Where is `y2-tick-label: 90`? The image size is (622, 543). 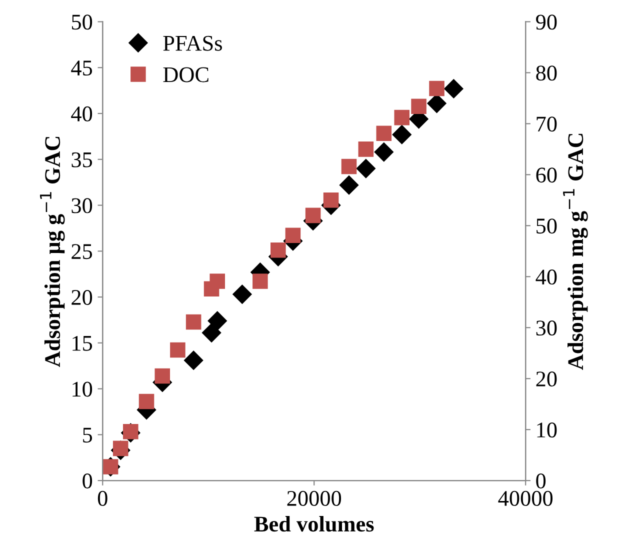 y2-tick-label: 90 is located at coordinates (546, 22).